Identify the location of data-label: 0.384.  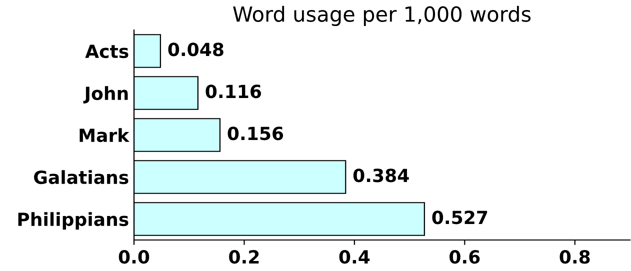
(381, 175).